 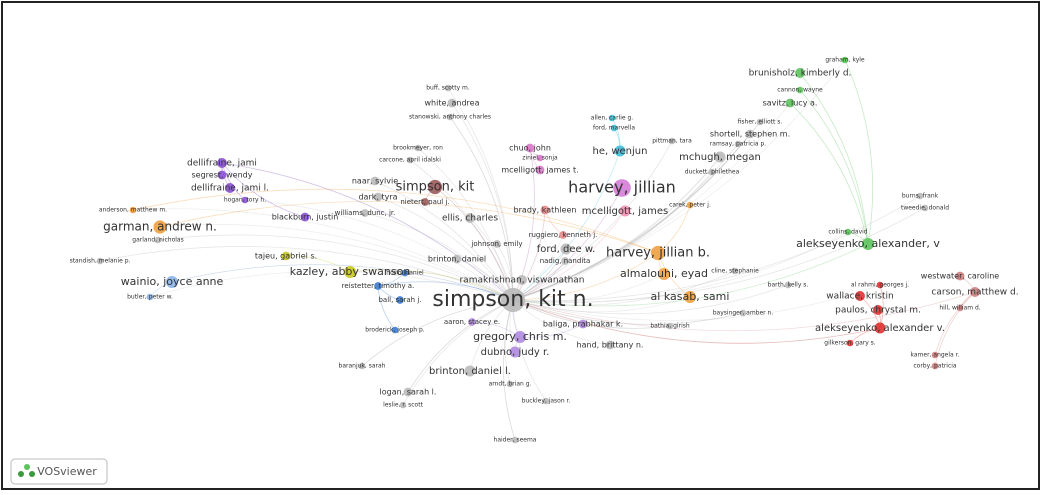 I want to click on node-label: anderson, matthew m., so click(x=133, y=210).